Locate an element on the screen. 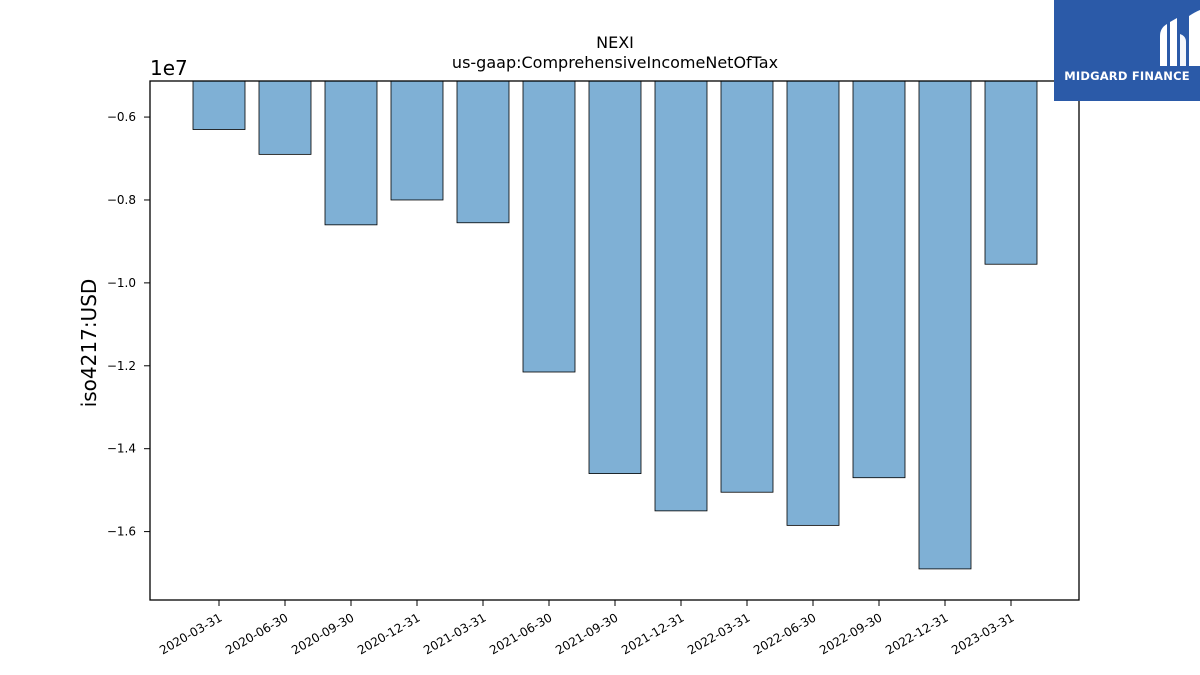 The height and width of the screenshot is (675, 1200). y-tick-label: −0.8 is located at coordinates (121, 200).